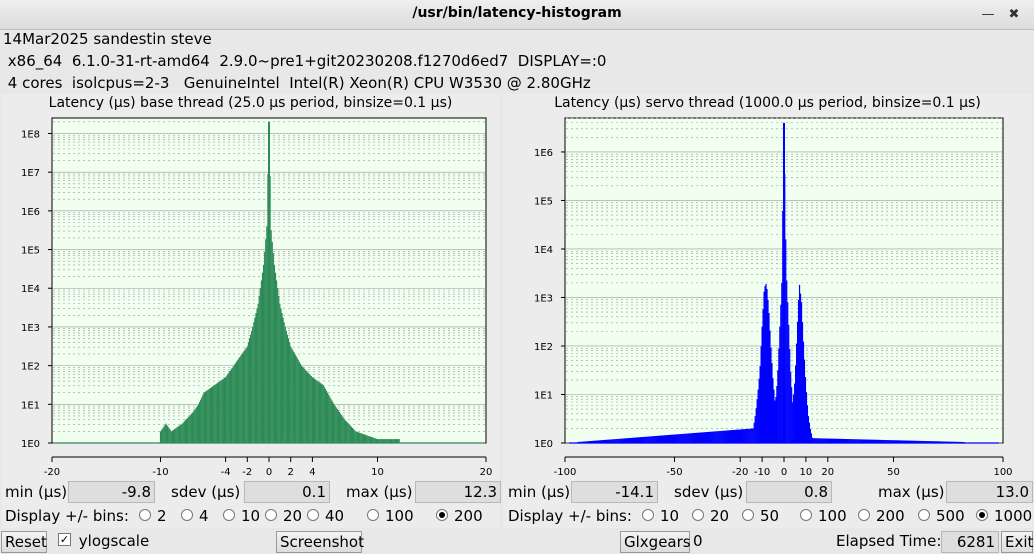 This screenshot has height=554, width=1034. Describe the element at coordinates (1004, 516) in the screenshot. I see `servo-bins-option-1000: 1000` at that location.